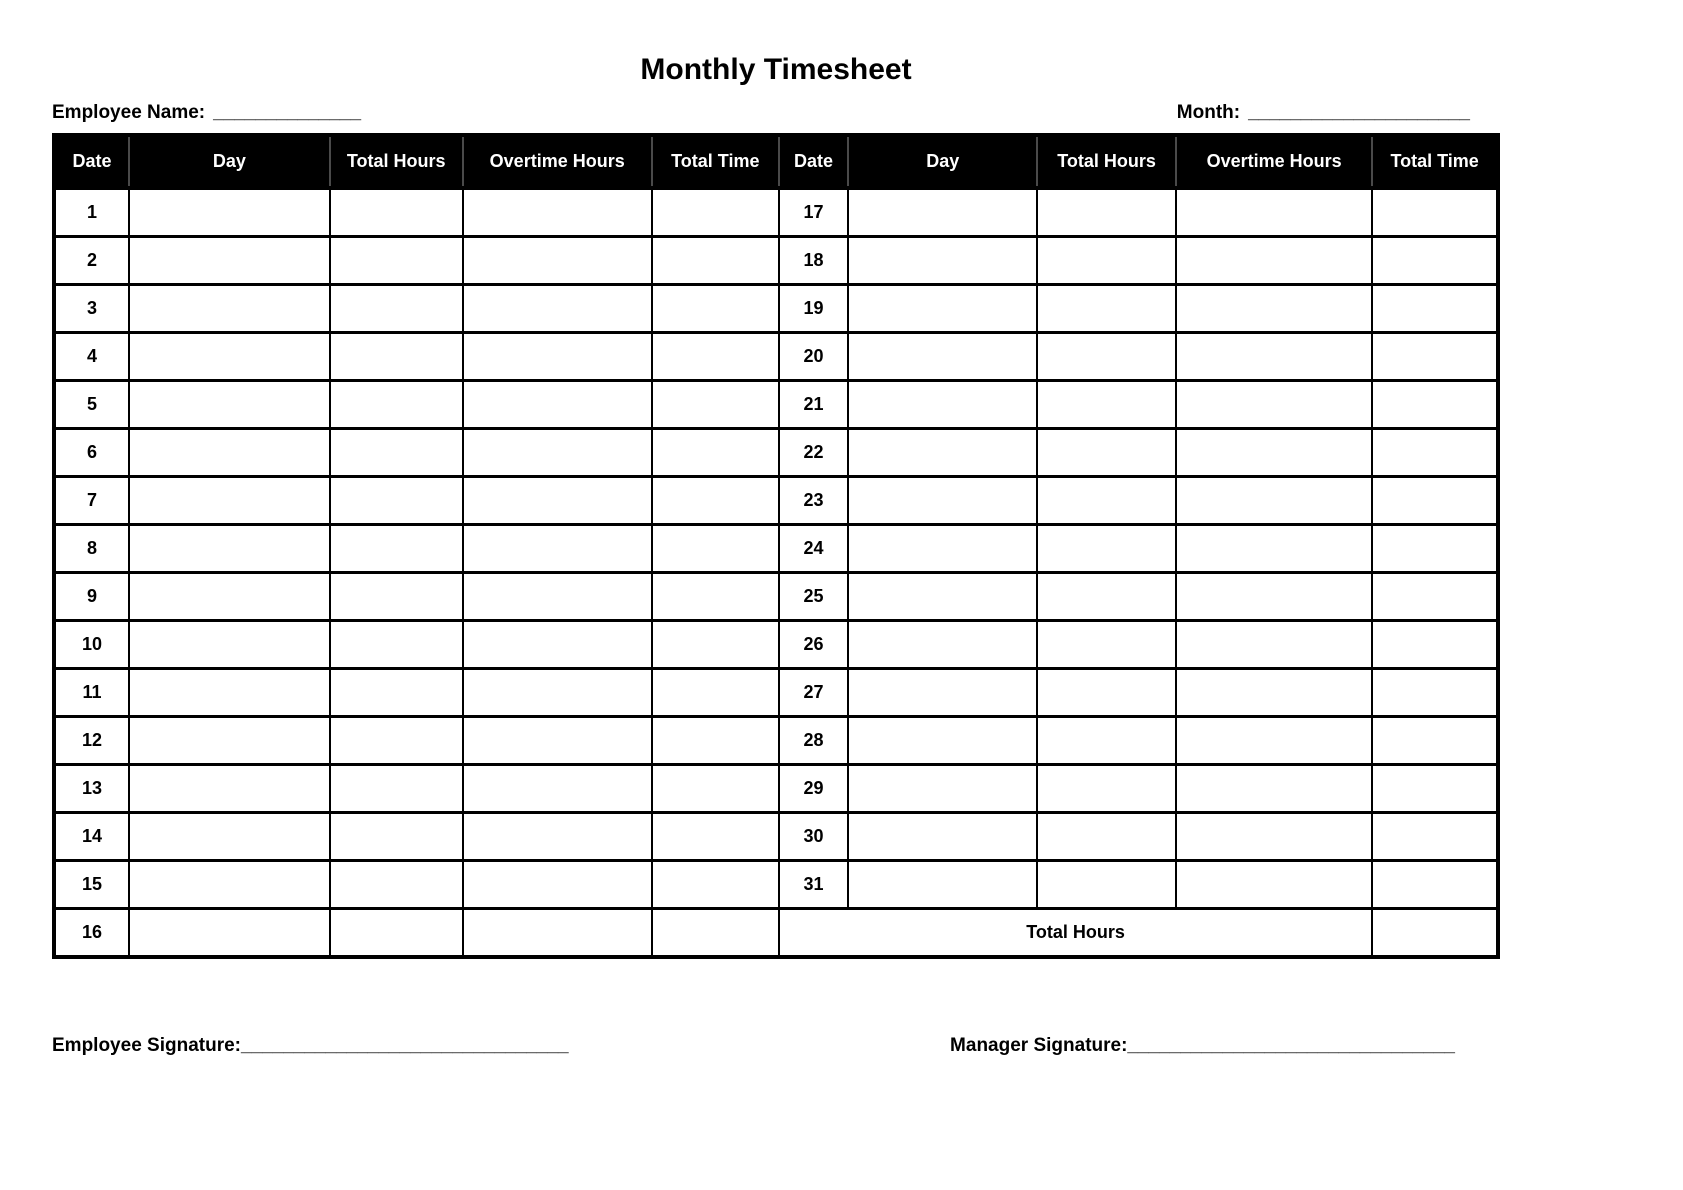 The image size is (1683, 1190). Describe the element at coordinates (1291, 1045) in the screenshot. I see `manager-signature-line: _______________________________` at that location.